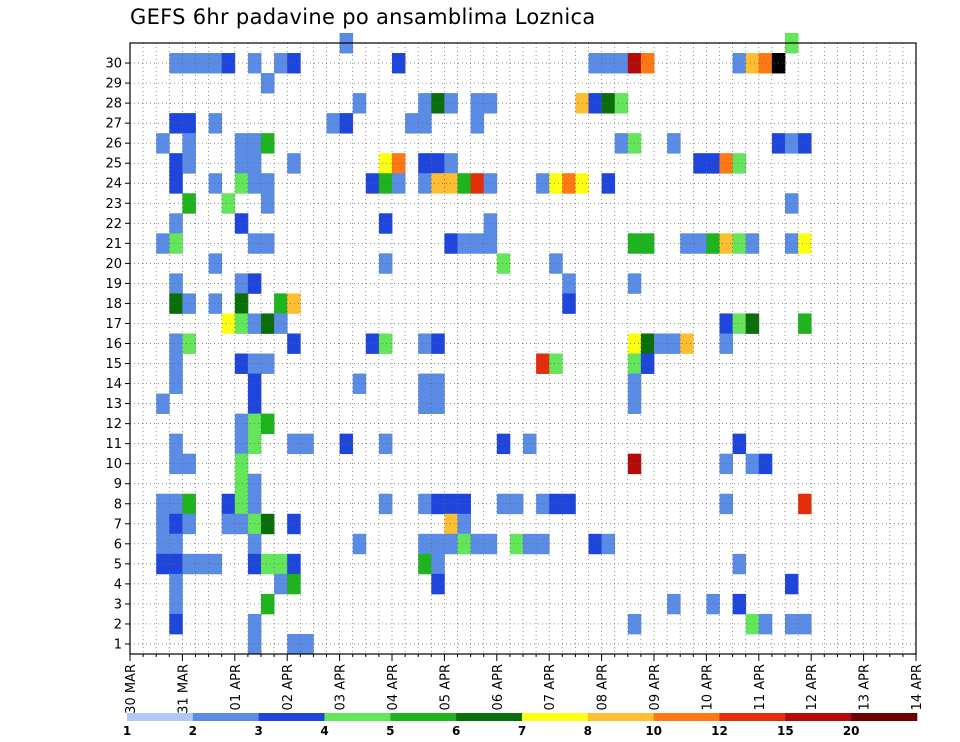 Image resolution: width=960 pixels, height=742 pixels. Describe the element at coordinates (550, 687) in the screenshot. I see `x-tick-label: 07 APR` at that location.